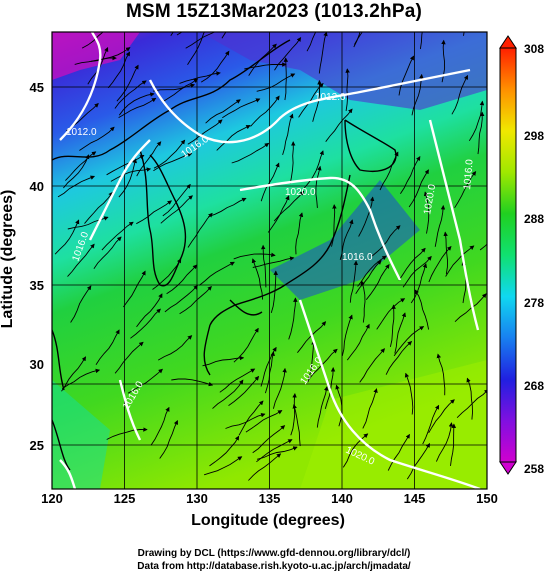  I want to click on colorbar-bottom-arrow, so click(508, 468).